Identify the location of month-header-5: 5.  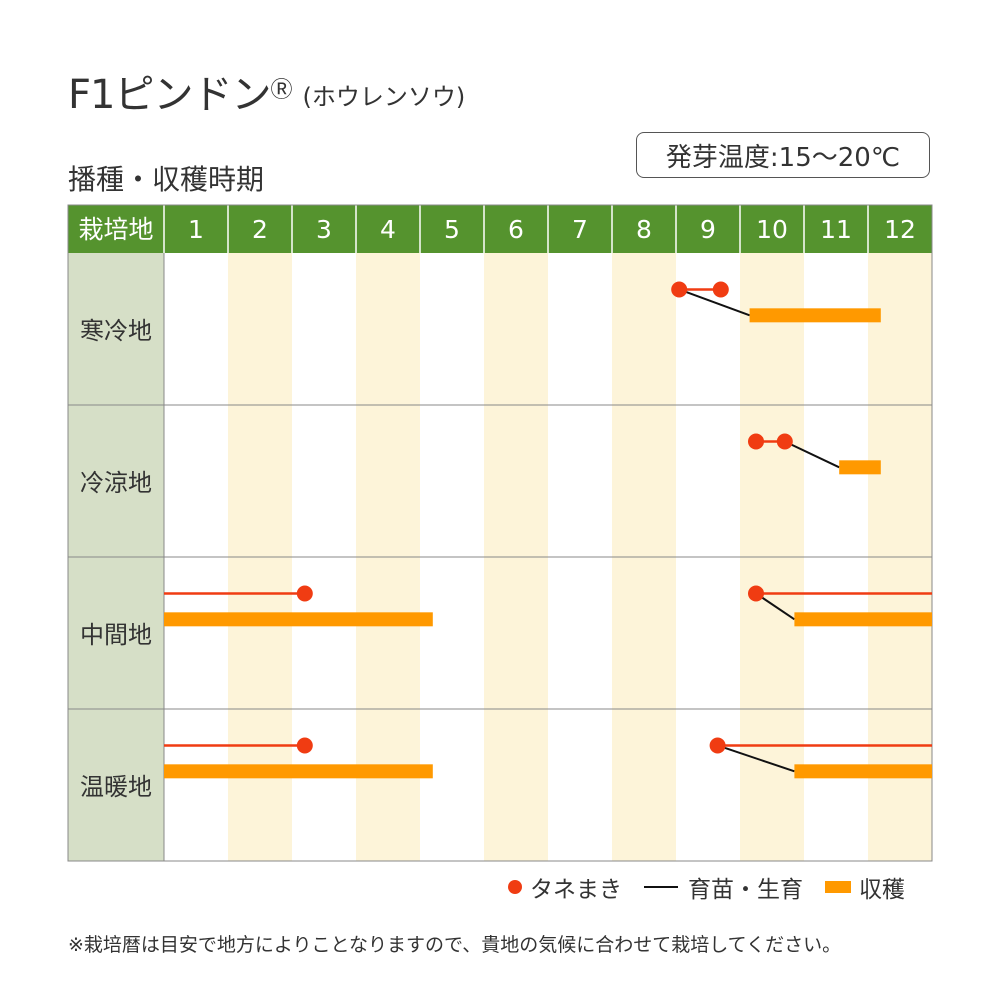
(452, 229).